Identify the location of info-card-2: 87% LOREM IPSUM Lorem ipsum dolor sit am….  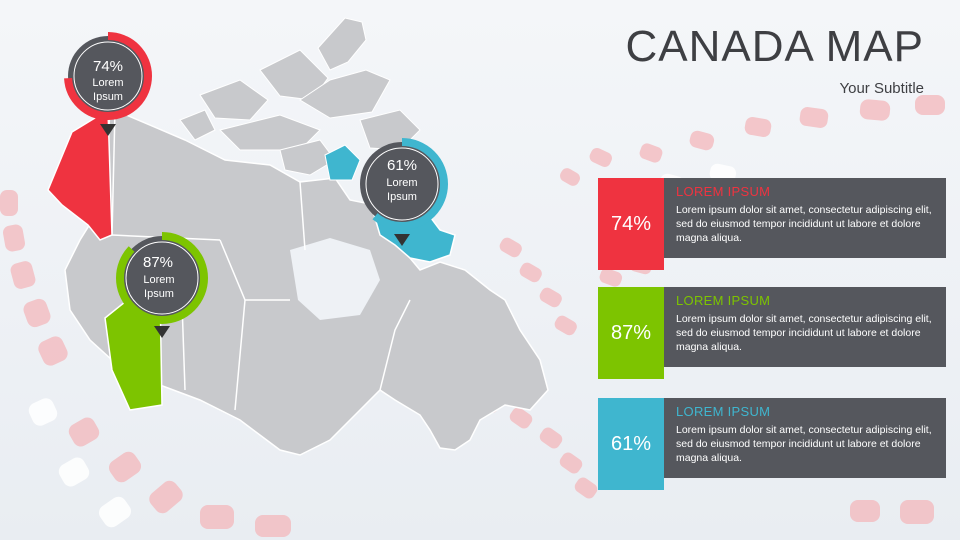
(772, 333).